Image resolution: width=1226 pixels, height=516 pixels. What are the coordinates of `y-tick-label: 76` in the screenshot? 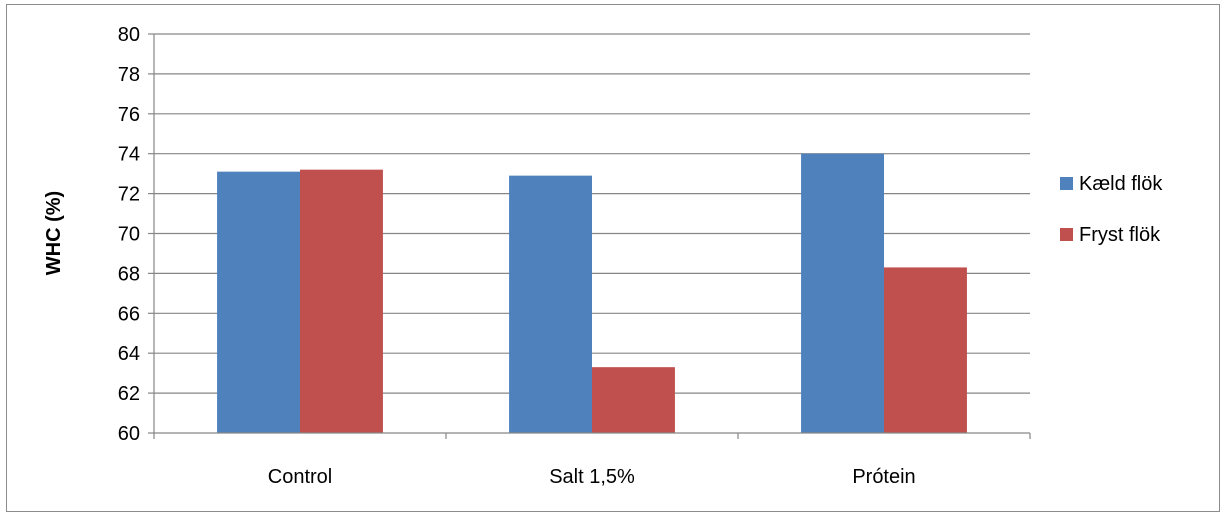 It's located at (129, 115).